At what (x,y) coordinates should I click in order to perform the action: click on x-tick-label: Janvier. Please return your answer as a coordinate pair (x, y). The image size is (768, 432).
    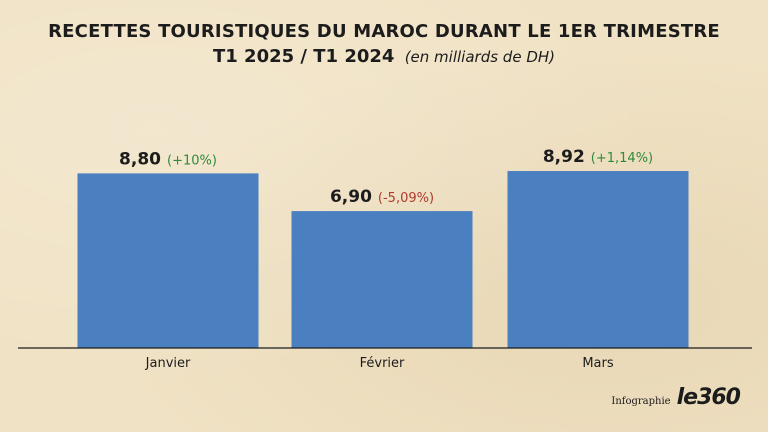
    Looking at the image, I should click on (168, 363).